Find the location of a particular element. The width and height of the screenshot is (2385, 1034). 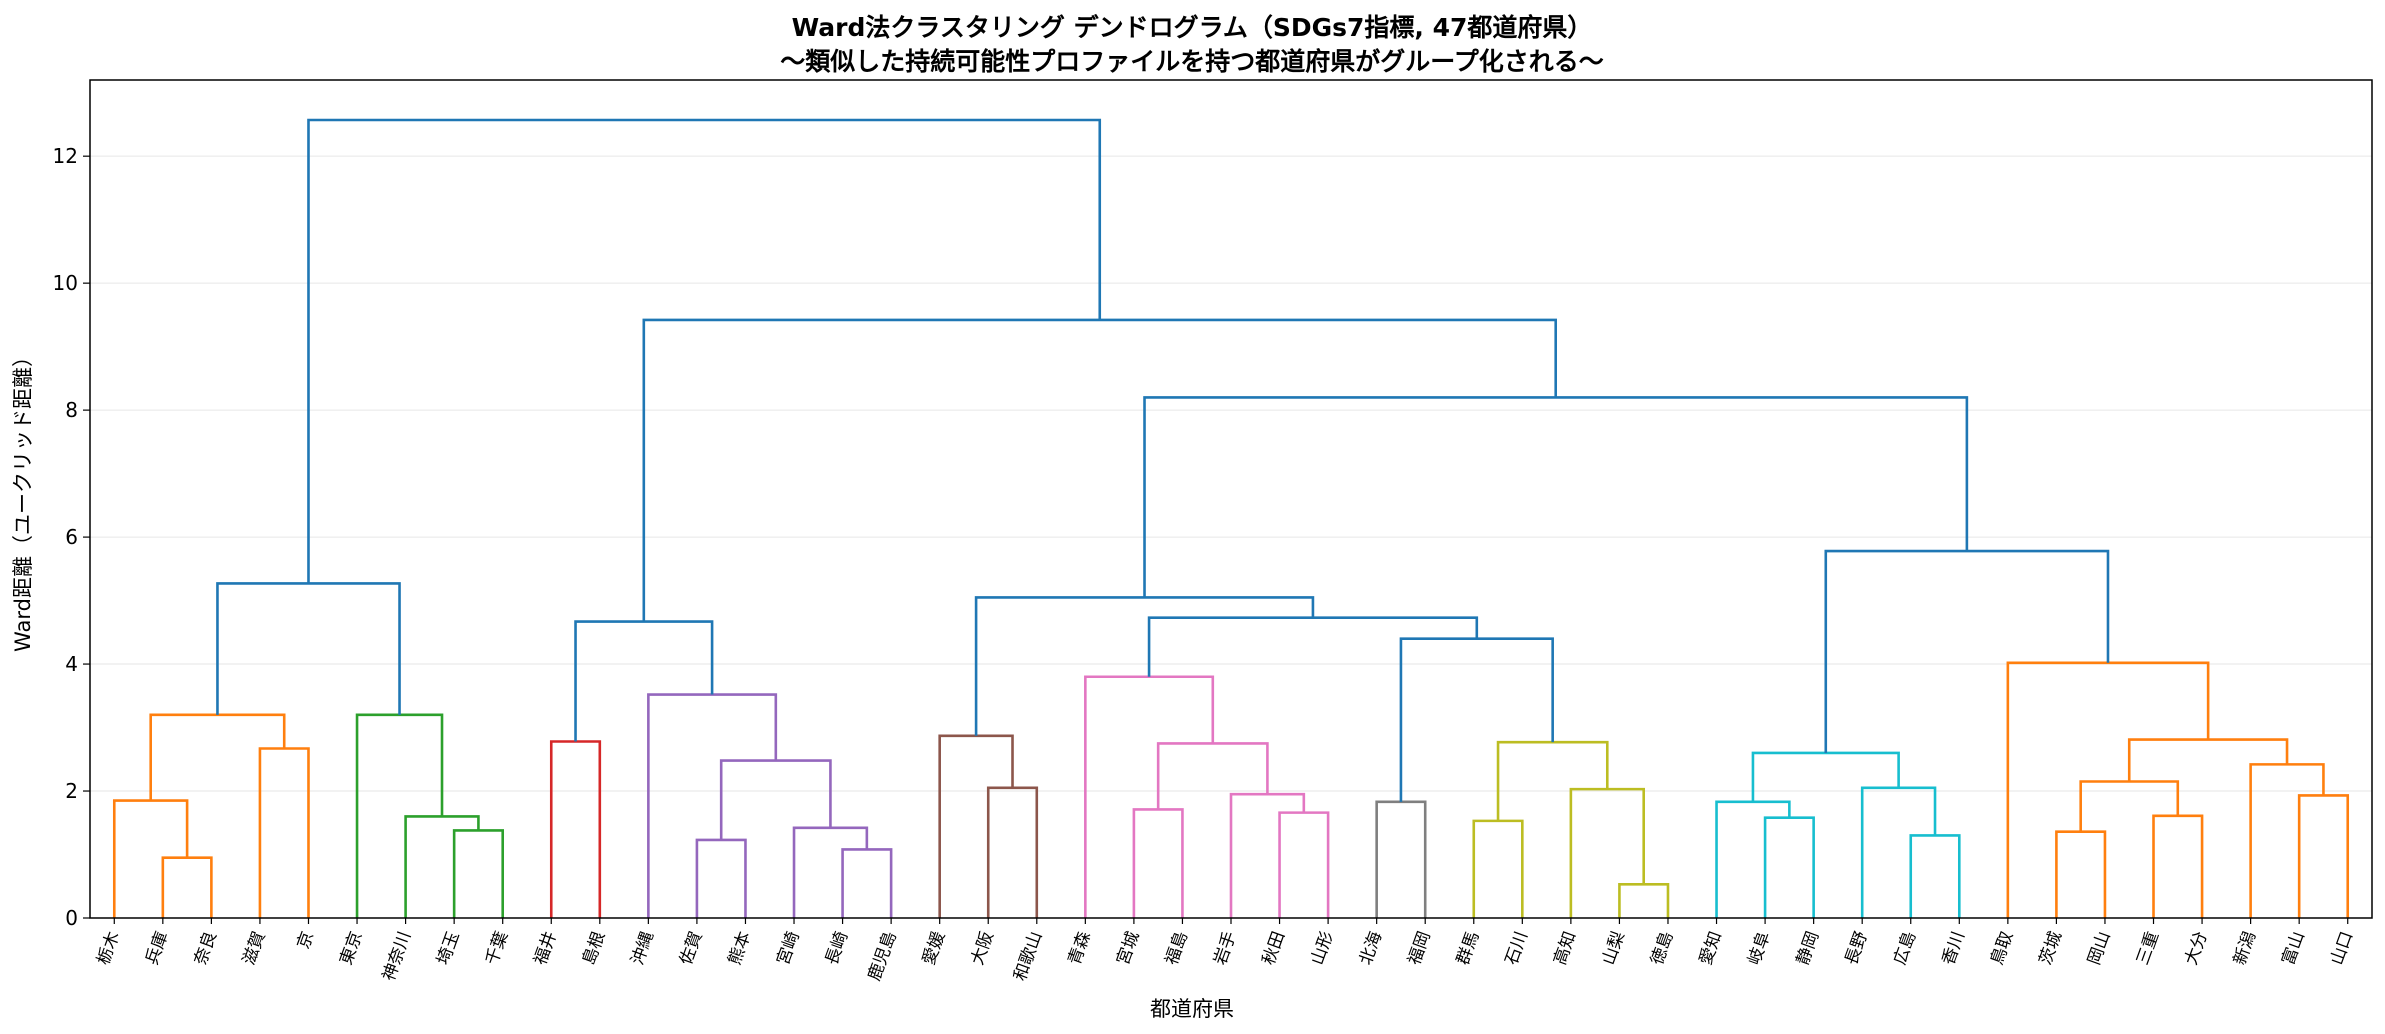

leaf-label: 北海 is located at coordinates (1371, 948).